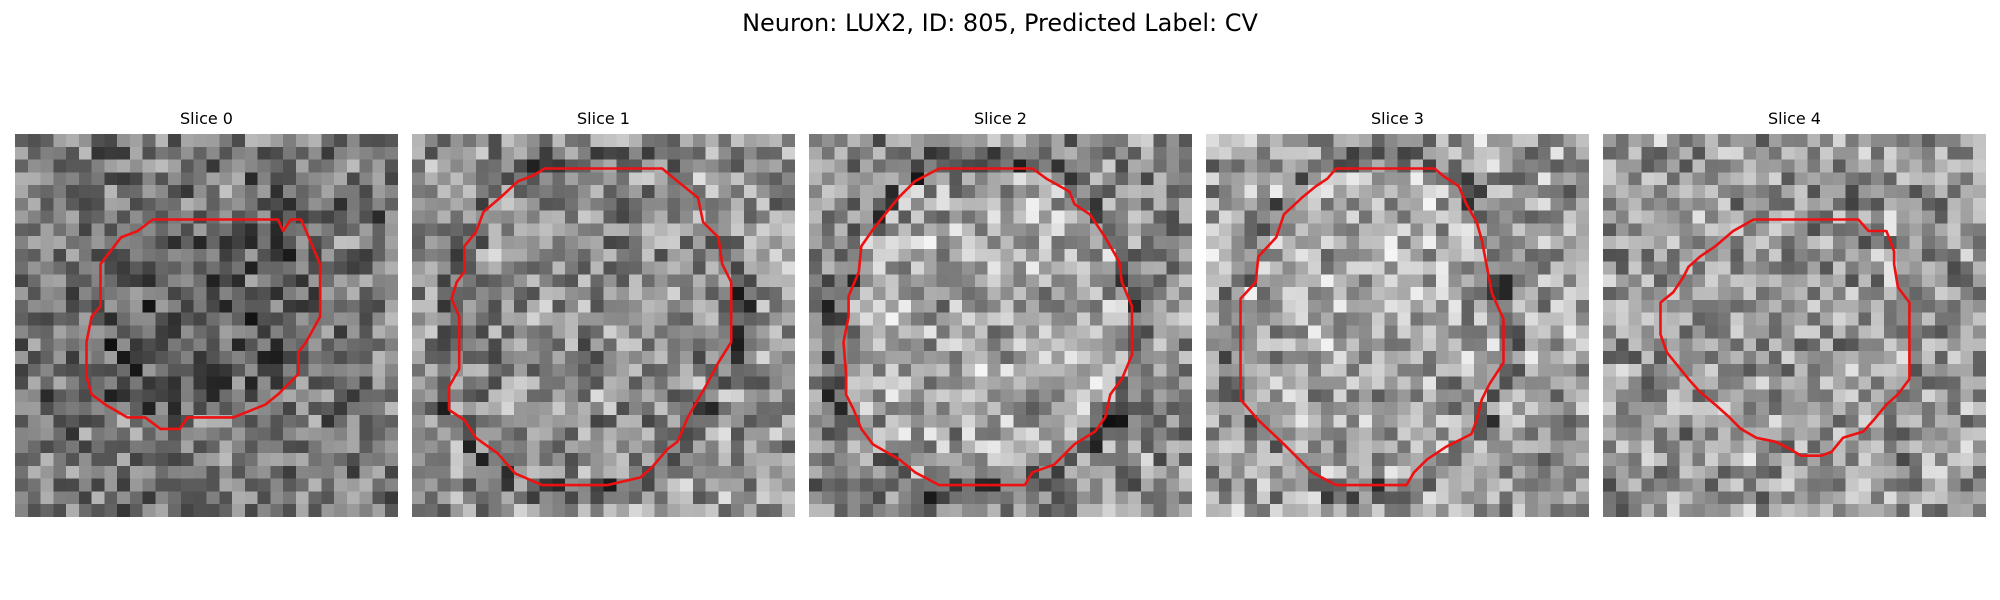 The width and height of the screenshot is (2000, 600). I want to click on slice-panel-0: Slice 0, so click(206, 312).